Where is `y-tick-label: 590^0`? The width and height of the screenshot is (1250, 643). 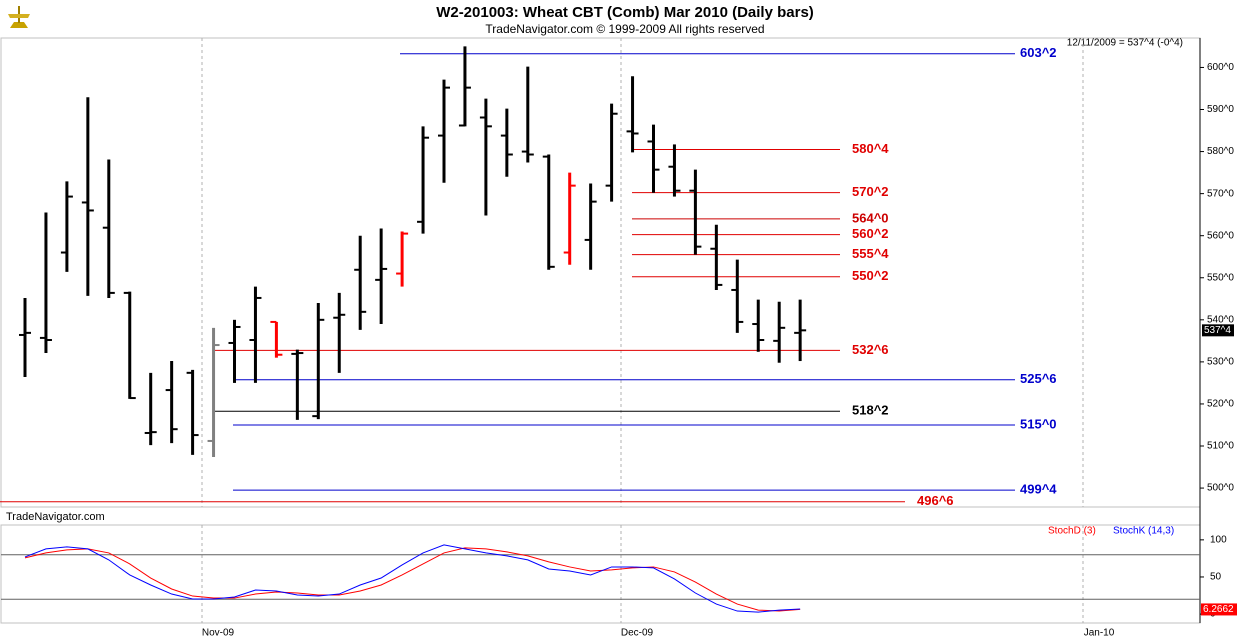 y-tick-label: 590^0 is located at coordinates (1220, 109).